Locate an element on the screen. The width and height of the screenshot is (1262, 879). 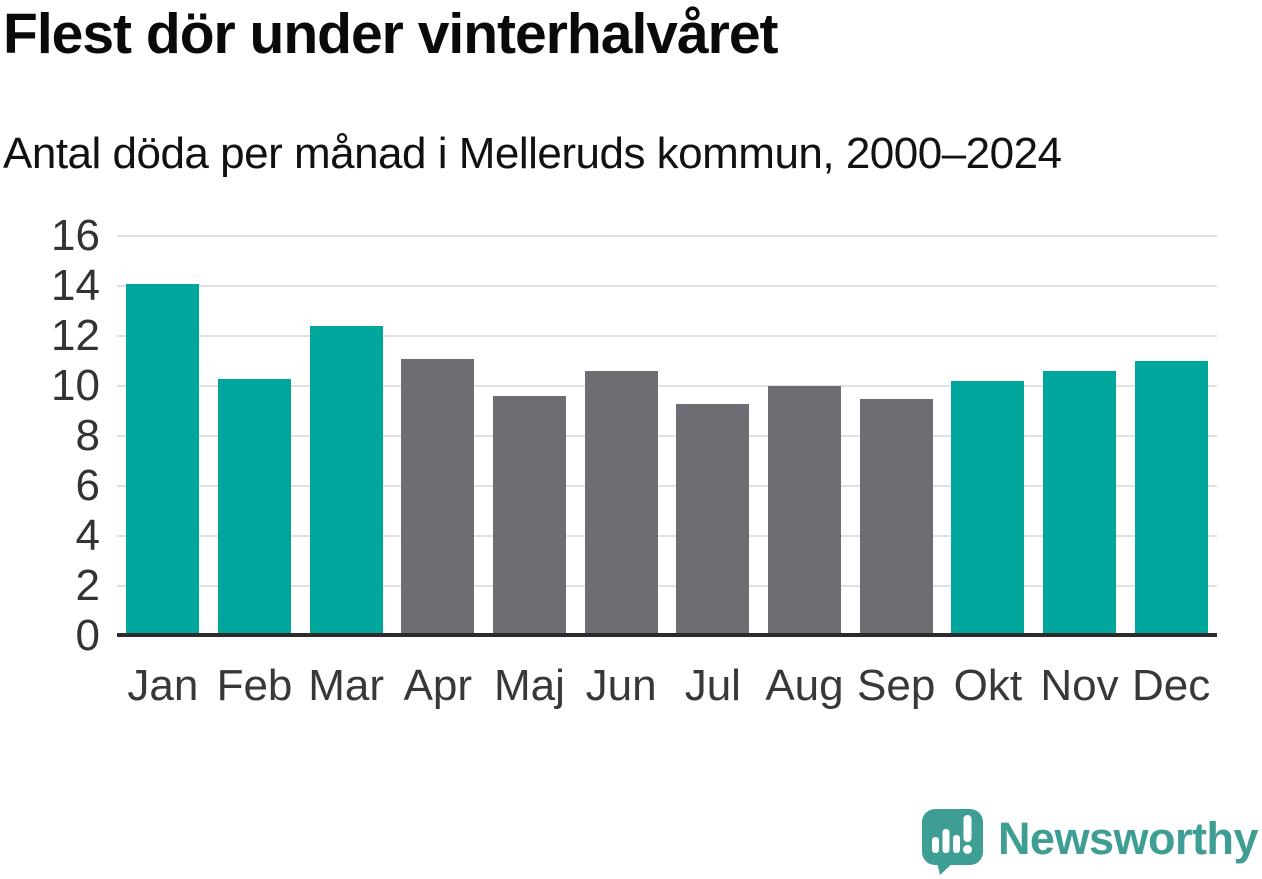
bar-okt is located at coordinates (988, 508).